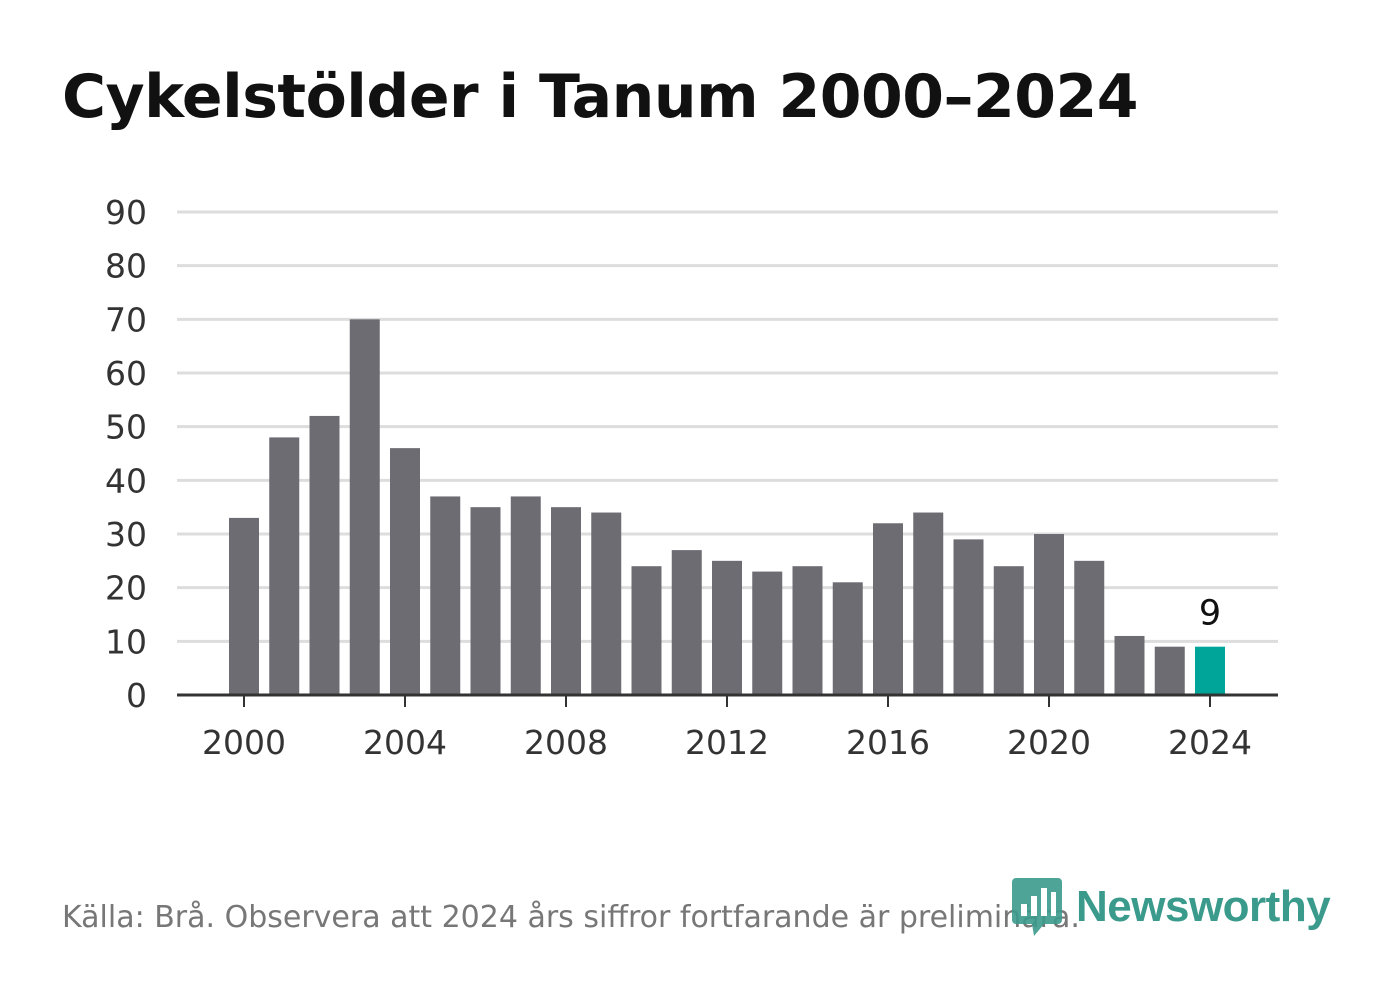 Image resolution: width=1382 pixels, height=999 pixels. I want to click on y-axis-ticks: 0 10 20 30 40 50 60 70 80 90, so click(126, 454).